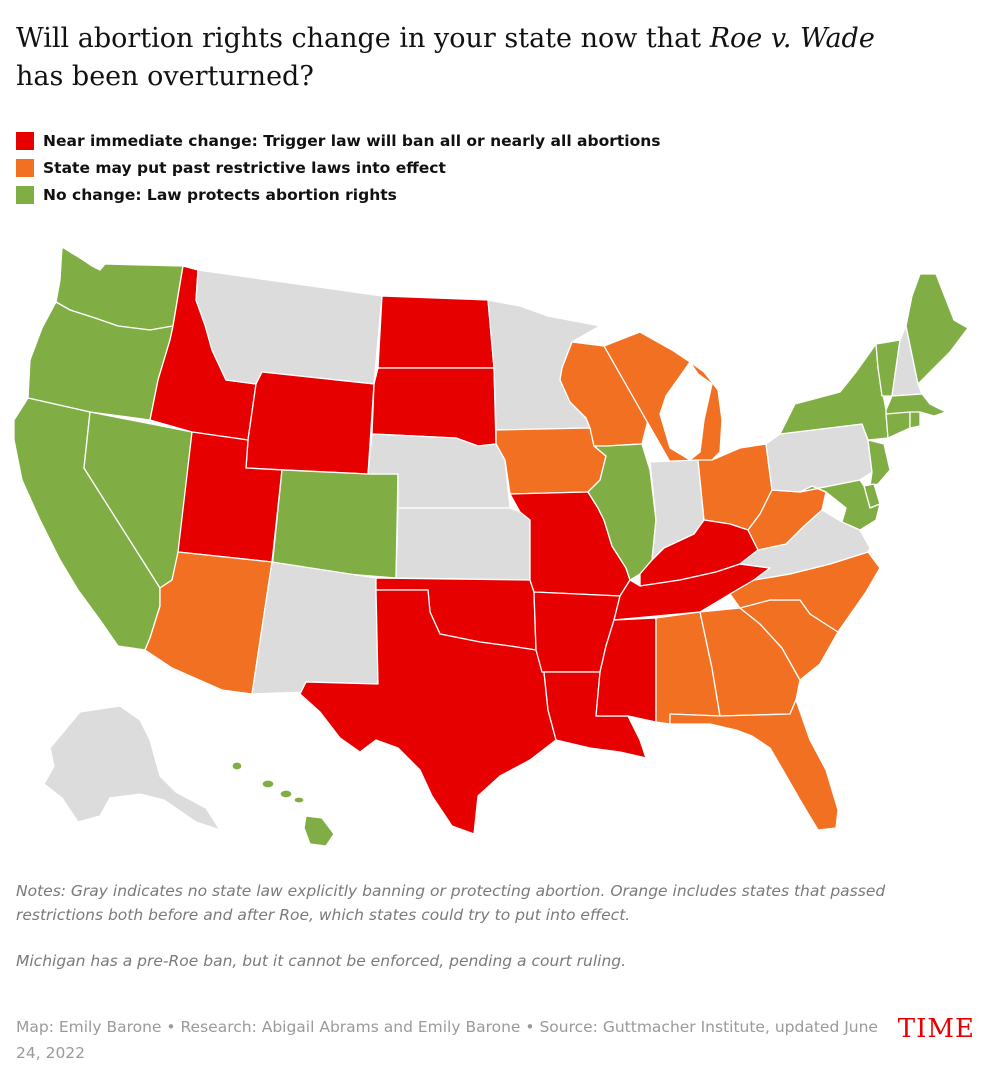 This screenshot has width=991, height=1080. What do you see at coordinates (132, 768) in the screenshot?
I see `state-ak` at bounding box center [132, 768].